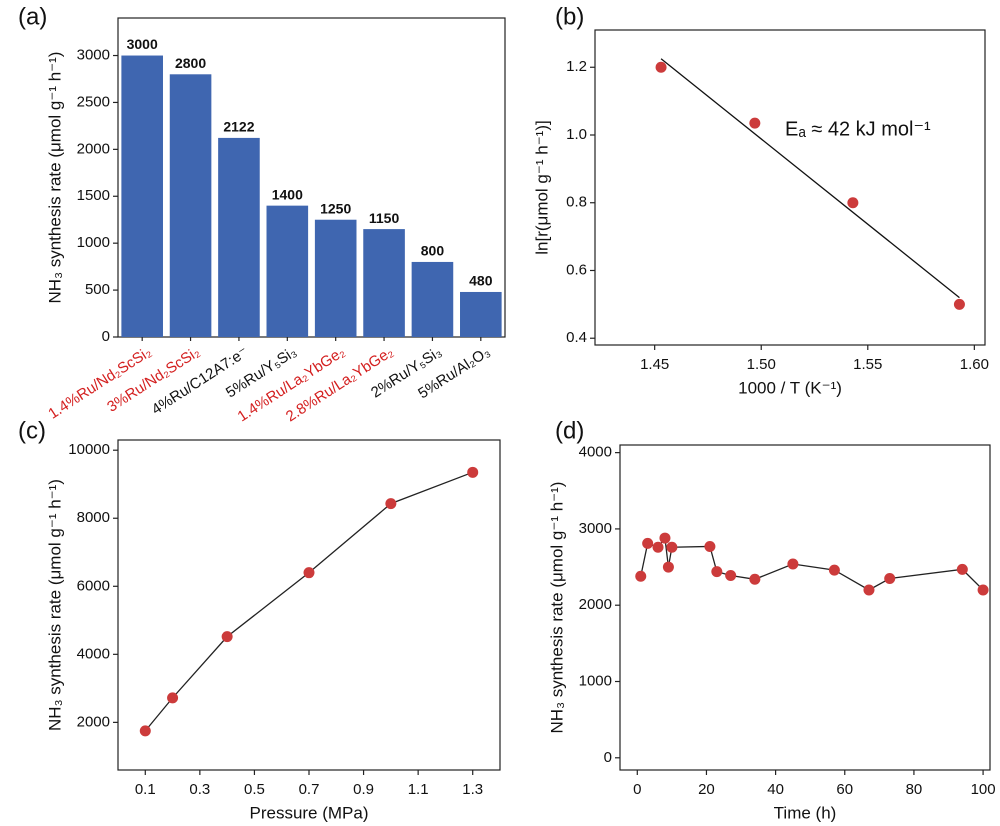 This screenshot has width=1000, height=826. What do you see at coordinates (199, 789) in the screenshot?
I see `x-tick-label: 0.3` at bounding box center [199, 789].